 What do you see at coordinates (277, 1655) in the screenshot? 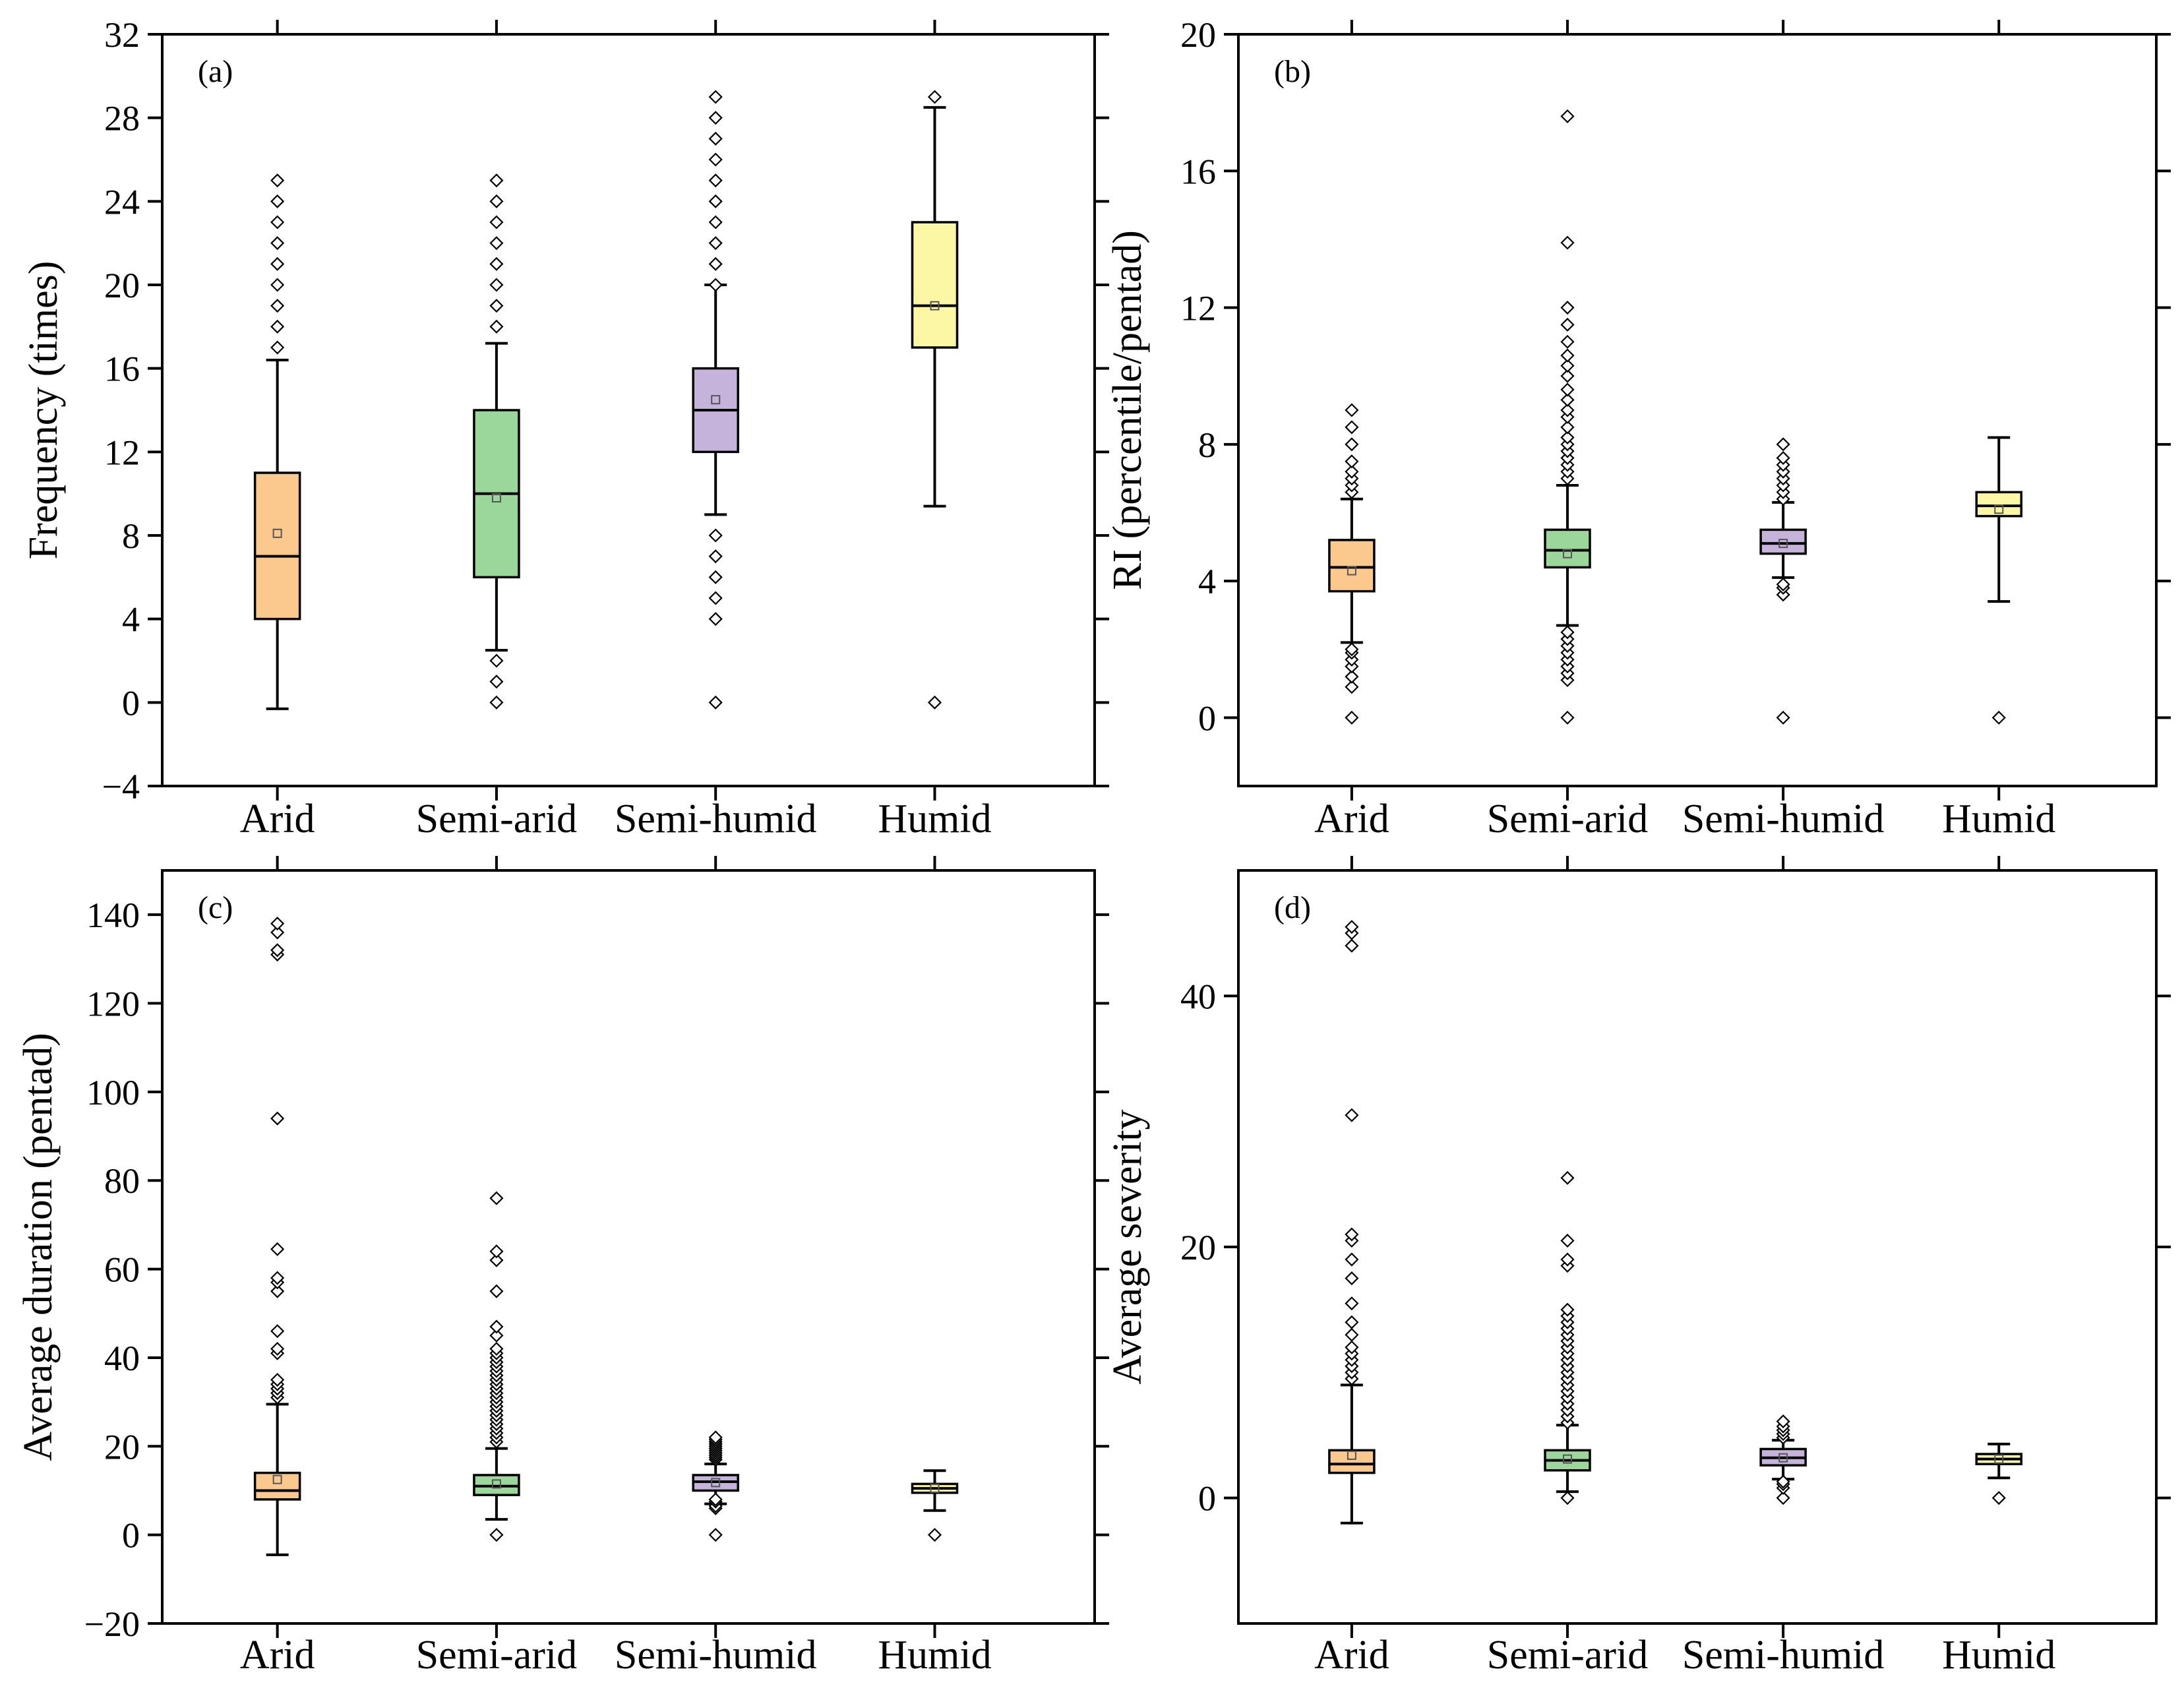
I see `x-category-label: Arid` at bounding box center [277, 1655].